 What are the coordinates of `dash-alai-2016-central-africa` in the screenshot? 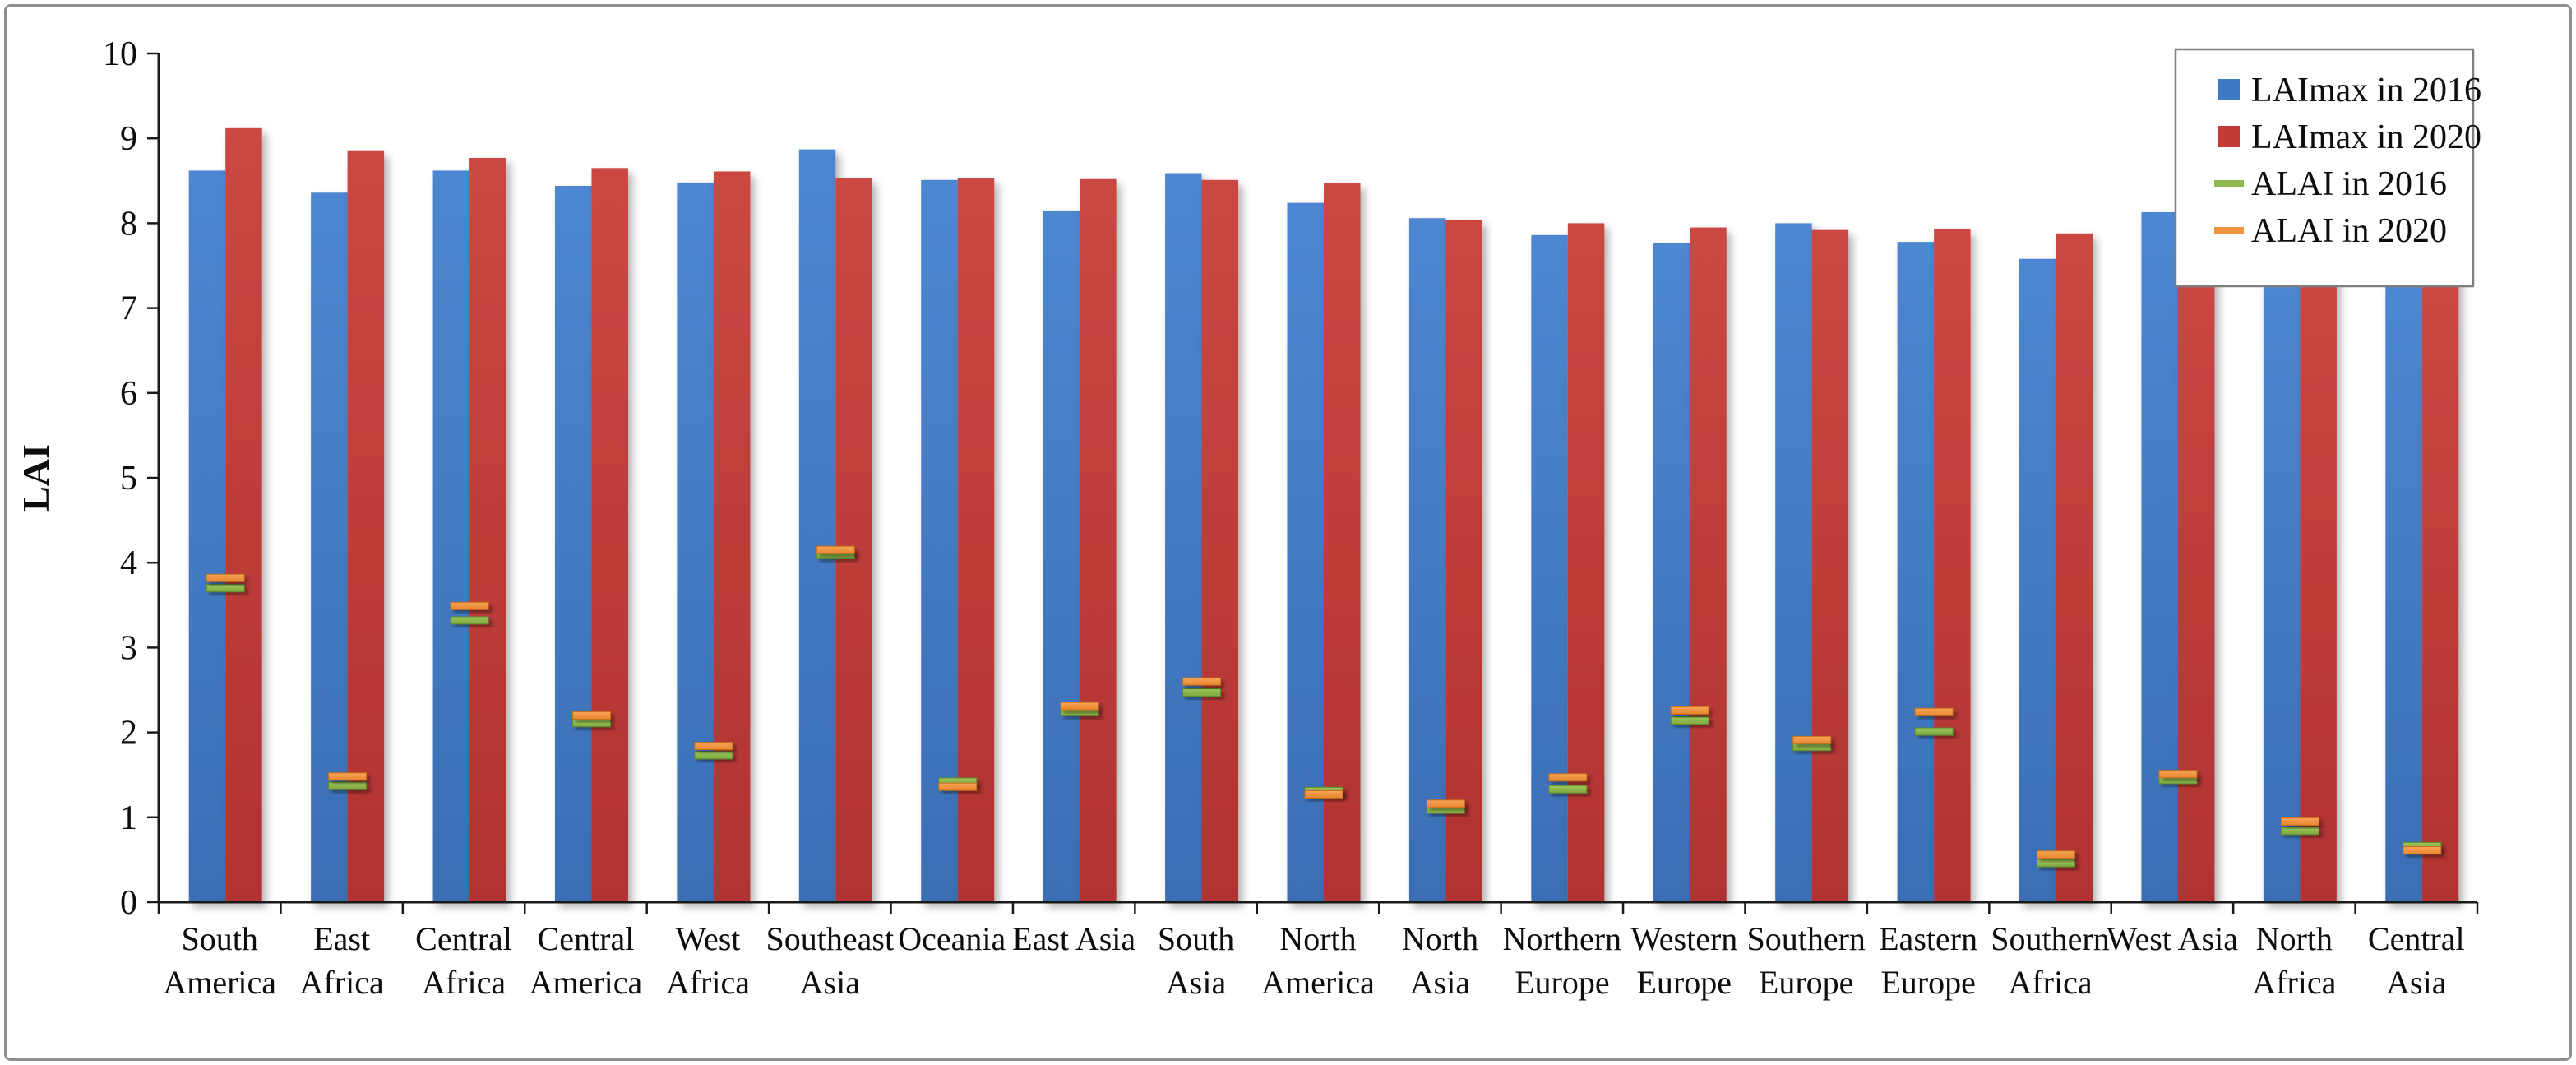 It's located at (469, 620).